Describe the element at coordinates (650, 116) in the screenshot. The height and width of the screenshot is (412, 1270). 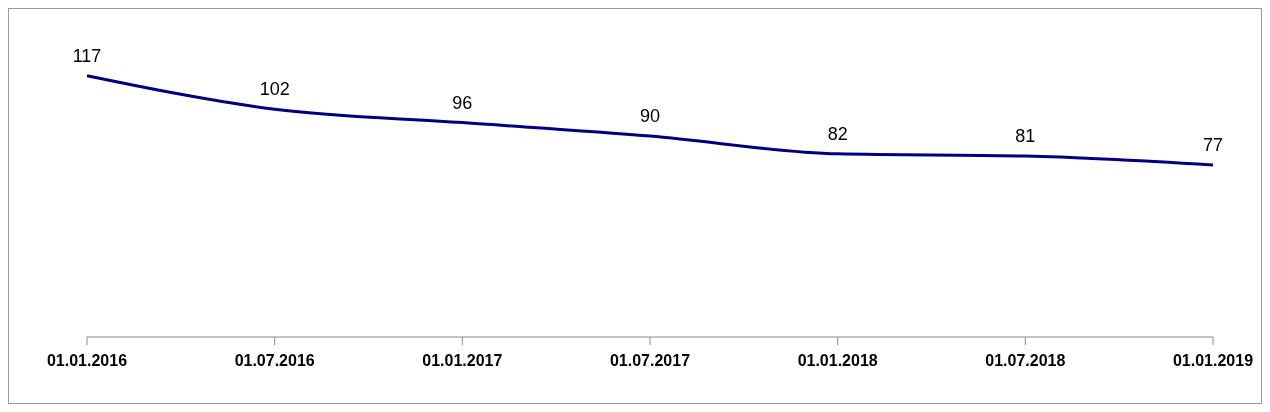
I see `data-label: 90` at that location.